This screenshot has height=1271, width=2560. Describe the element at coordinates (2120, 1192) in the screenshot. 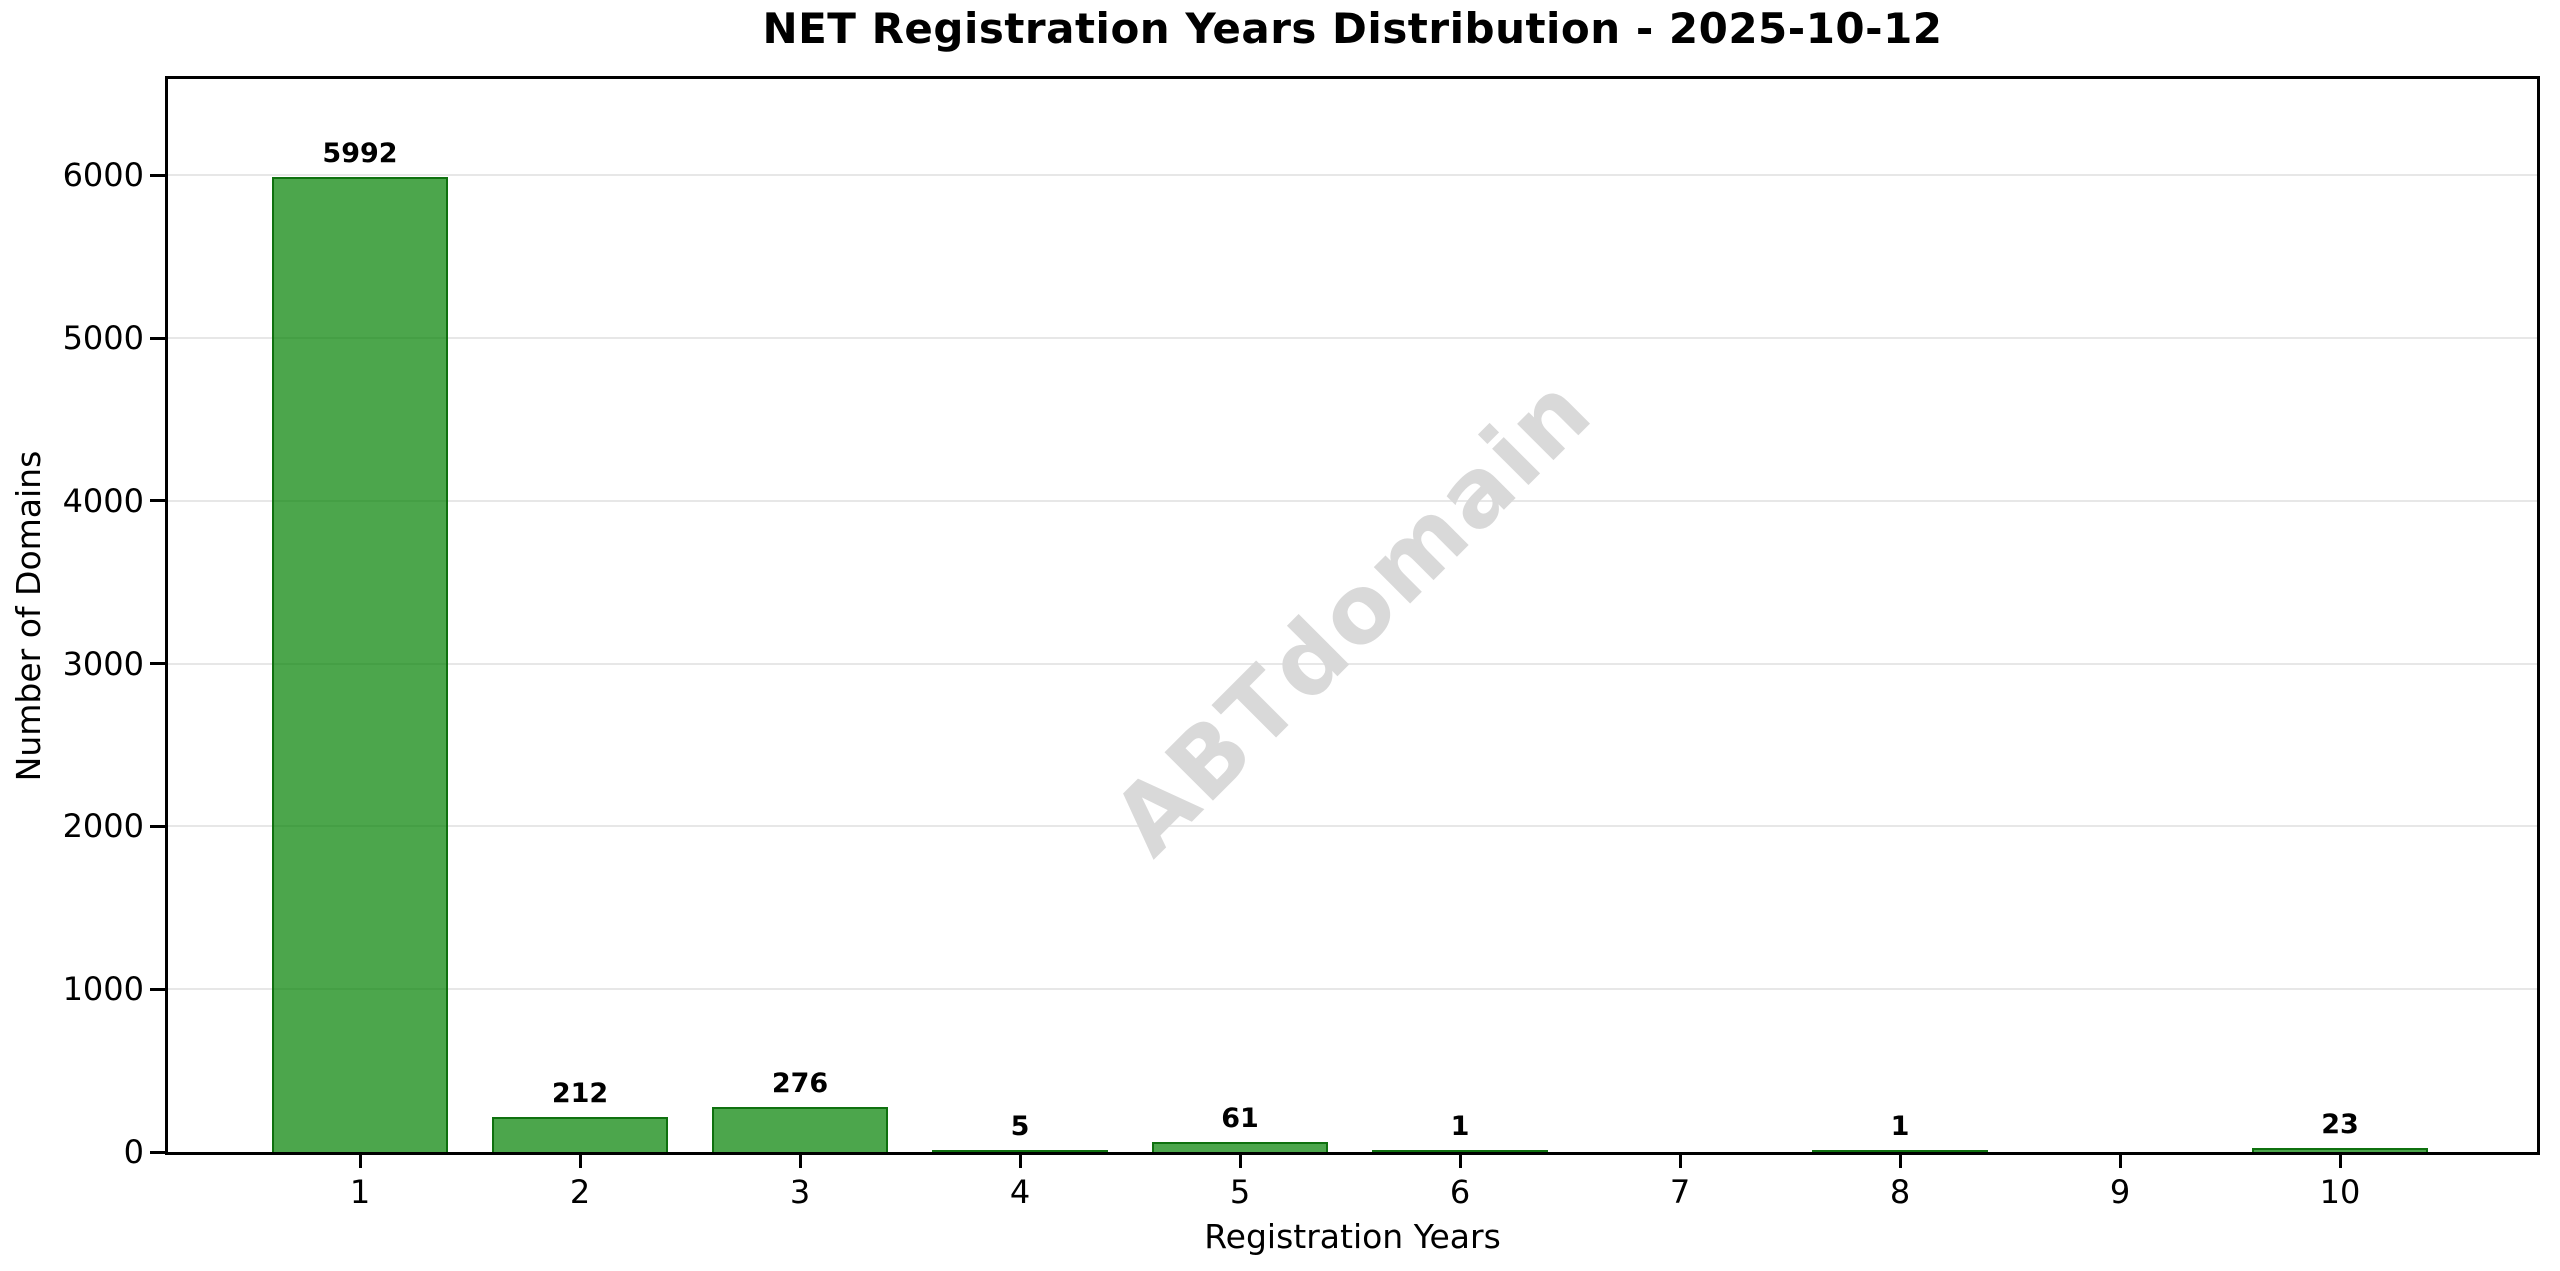

I see `x-tick-label: 9` at that location.